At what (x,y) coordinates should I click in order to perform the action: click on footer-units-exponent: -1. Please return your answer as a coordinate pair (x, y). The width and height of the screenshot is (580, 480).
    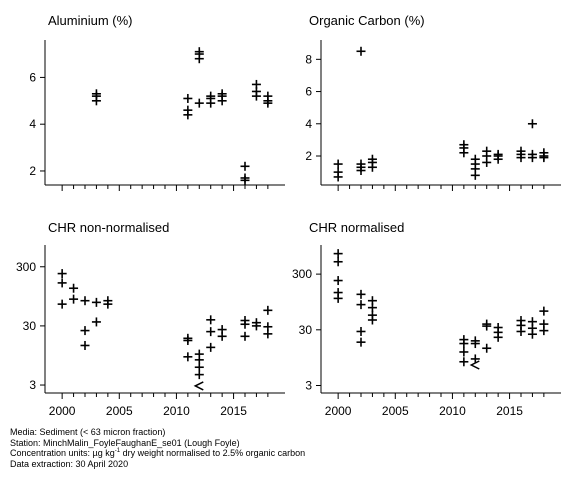
    Looking at the image, I should click on (117, 451).